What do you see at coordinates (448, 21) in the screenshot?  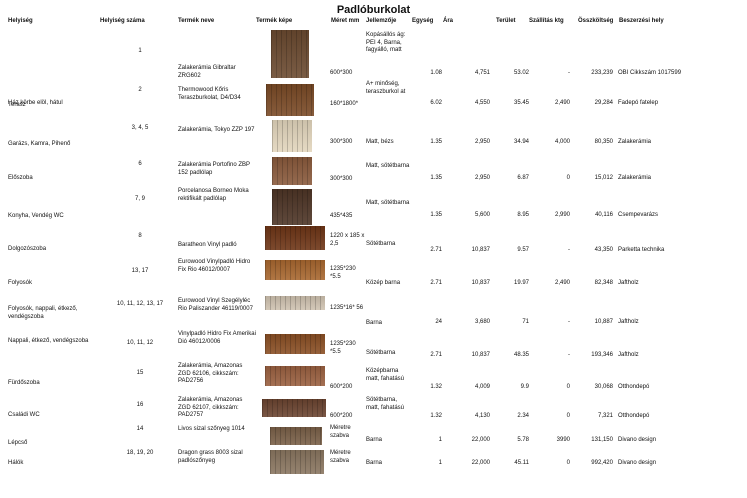 I see `header-price: Ára` at bounding box center [448, 21].